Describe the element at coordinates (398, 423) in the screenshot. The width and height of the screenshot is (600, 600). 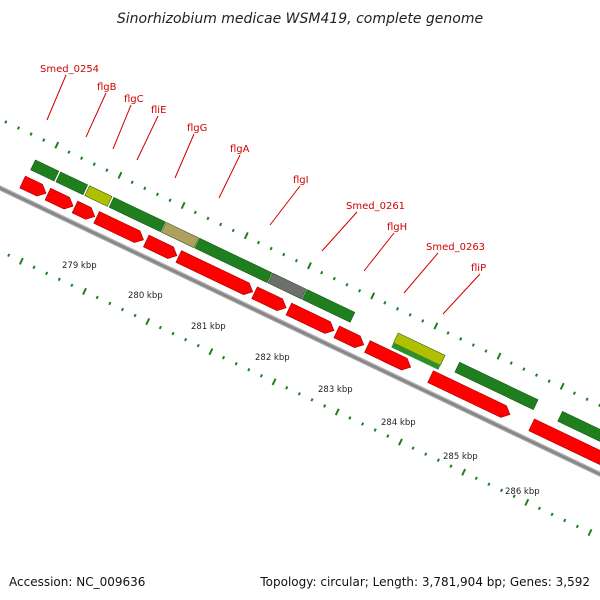
I see `kbp-label-284: 284 kbp` at that location.